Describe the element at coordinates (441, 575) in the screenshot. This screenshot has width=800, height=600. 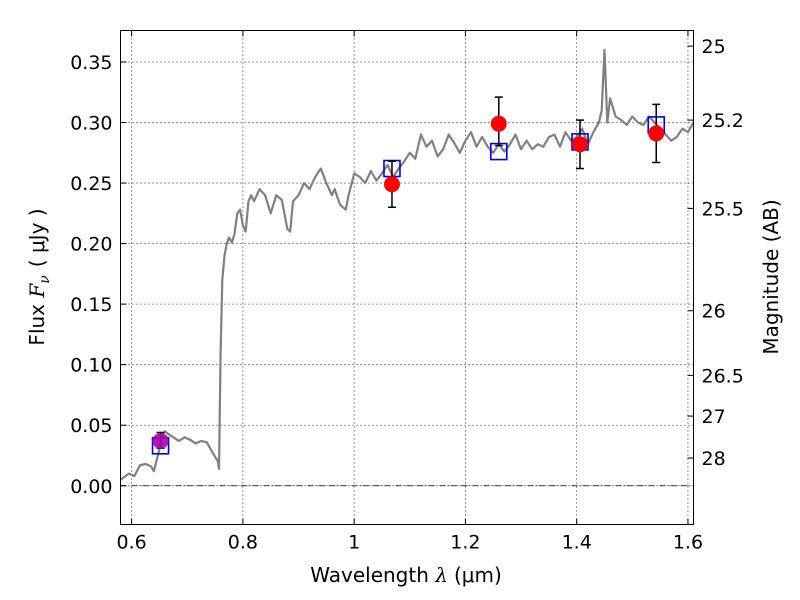
I see `x-axis-label-symbol: λ` at that location.